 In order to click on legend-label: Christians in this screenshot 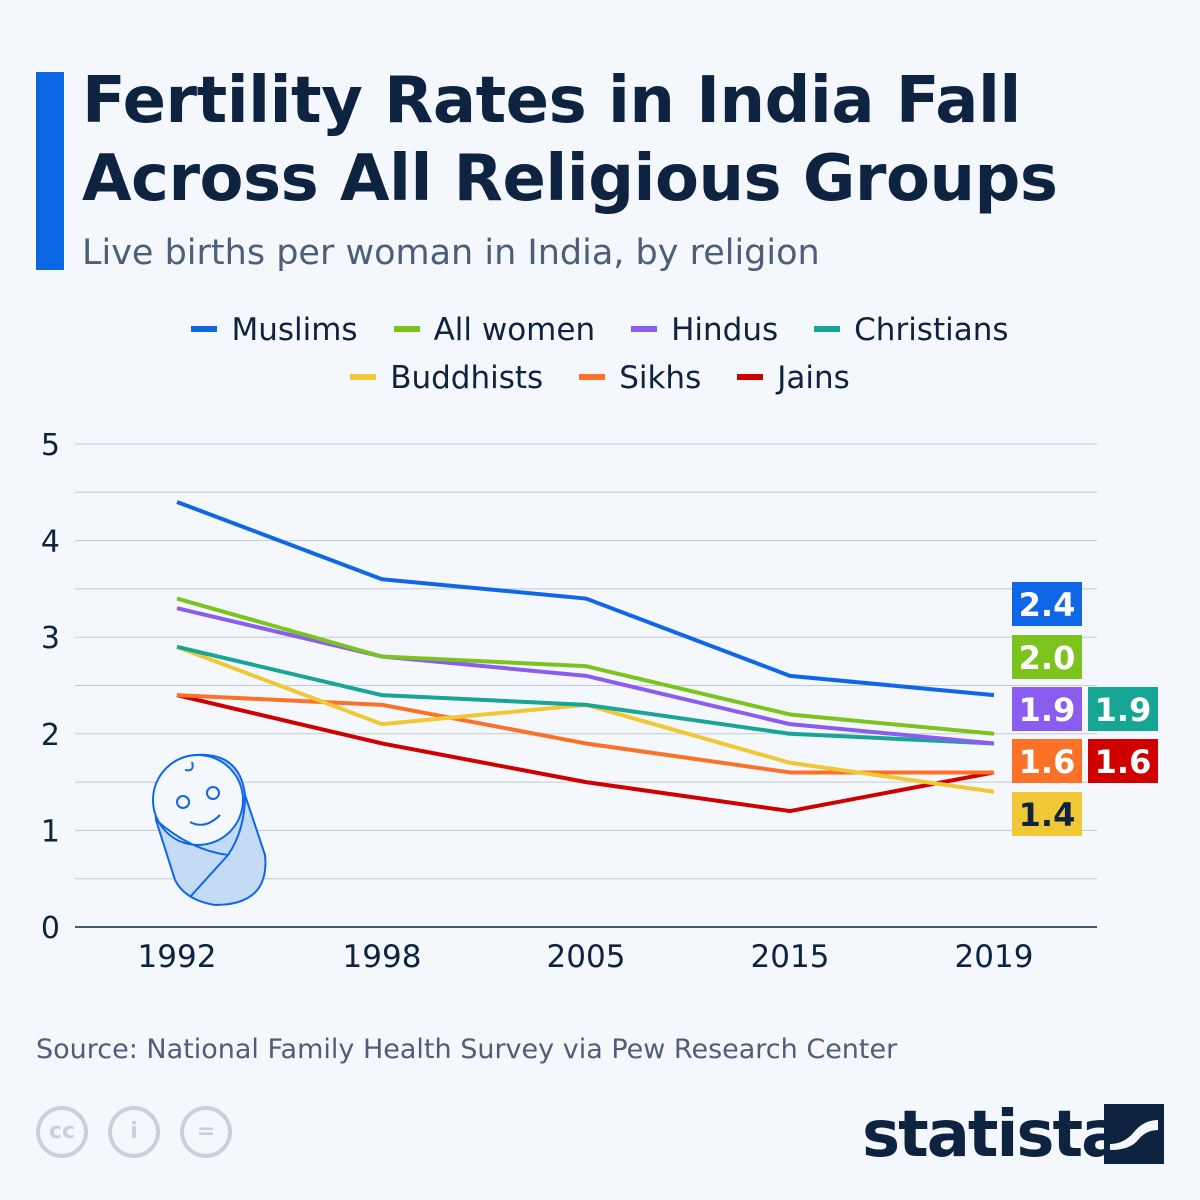, I will do `click(931, 330)`.